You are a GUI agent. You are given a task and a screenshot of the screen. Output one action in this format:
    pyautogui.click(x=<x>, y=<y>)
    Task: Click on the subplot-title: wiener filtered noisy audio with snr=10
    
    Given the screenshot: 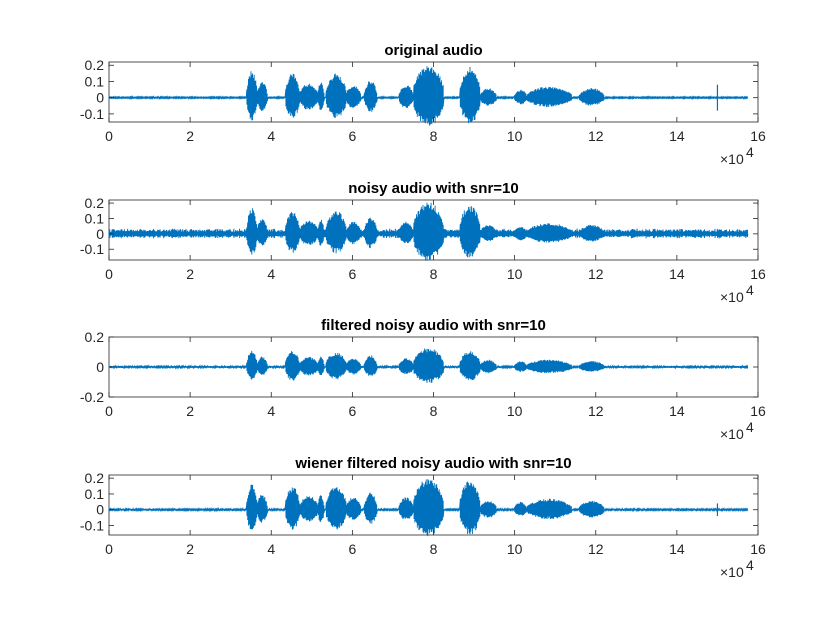 What is the action you would take?
    pyautogui.click(x=432, y=463)
    